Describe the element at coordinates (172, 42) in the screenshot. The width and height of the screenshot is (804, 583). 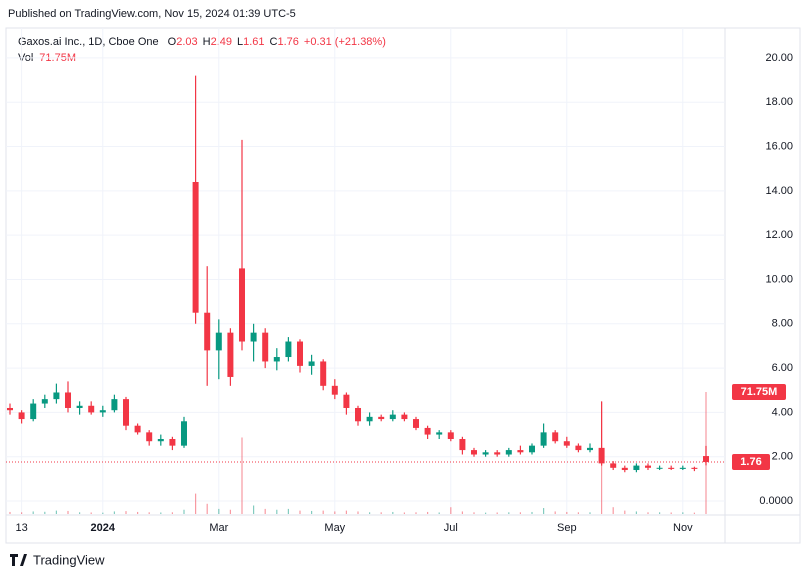
I see `ohlc-label: O` at that location.